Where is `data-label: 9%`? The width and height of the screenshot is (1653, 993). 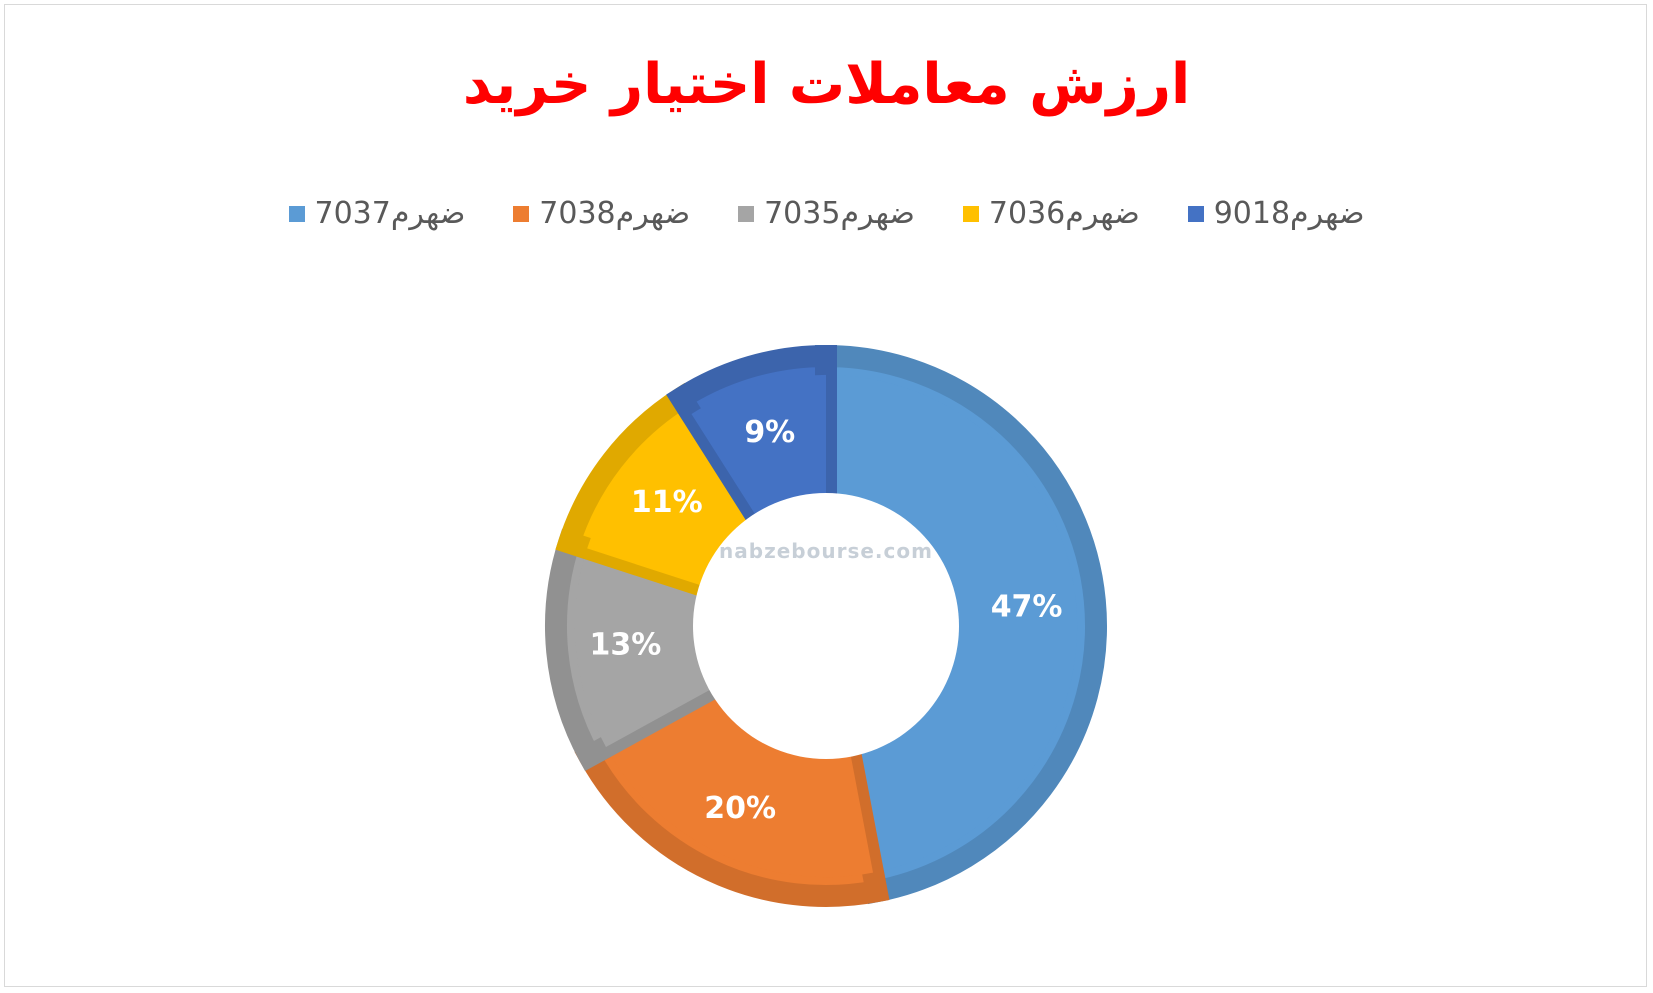
data-label: 9% is located at coordinates (769, 432).